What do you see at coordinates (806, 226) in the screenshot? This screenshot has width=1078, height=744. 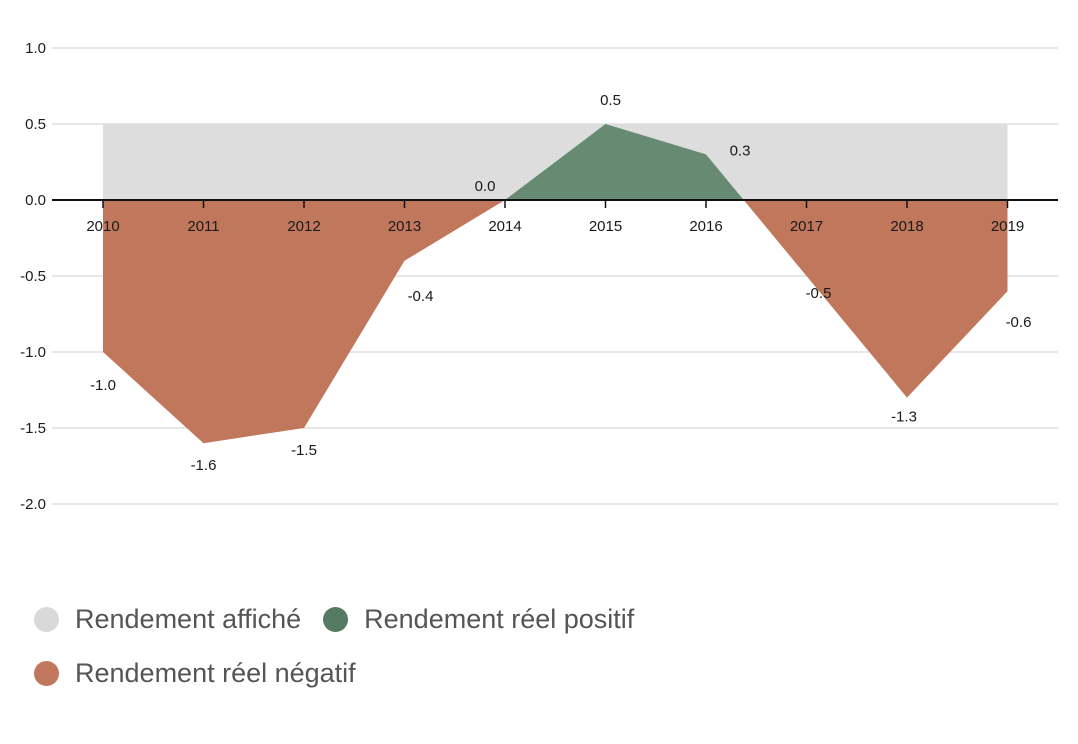 I see `x-tick-label: 2017` at bounding box center [806, 226].